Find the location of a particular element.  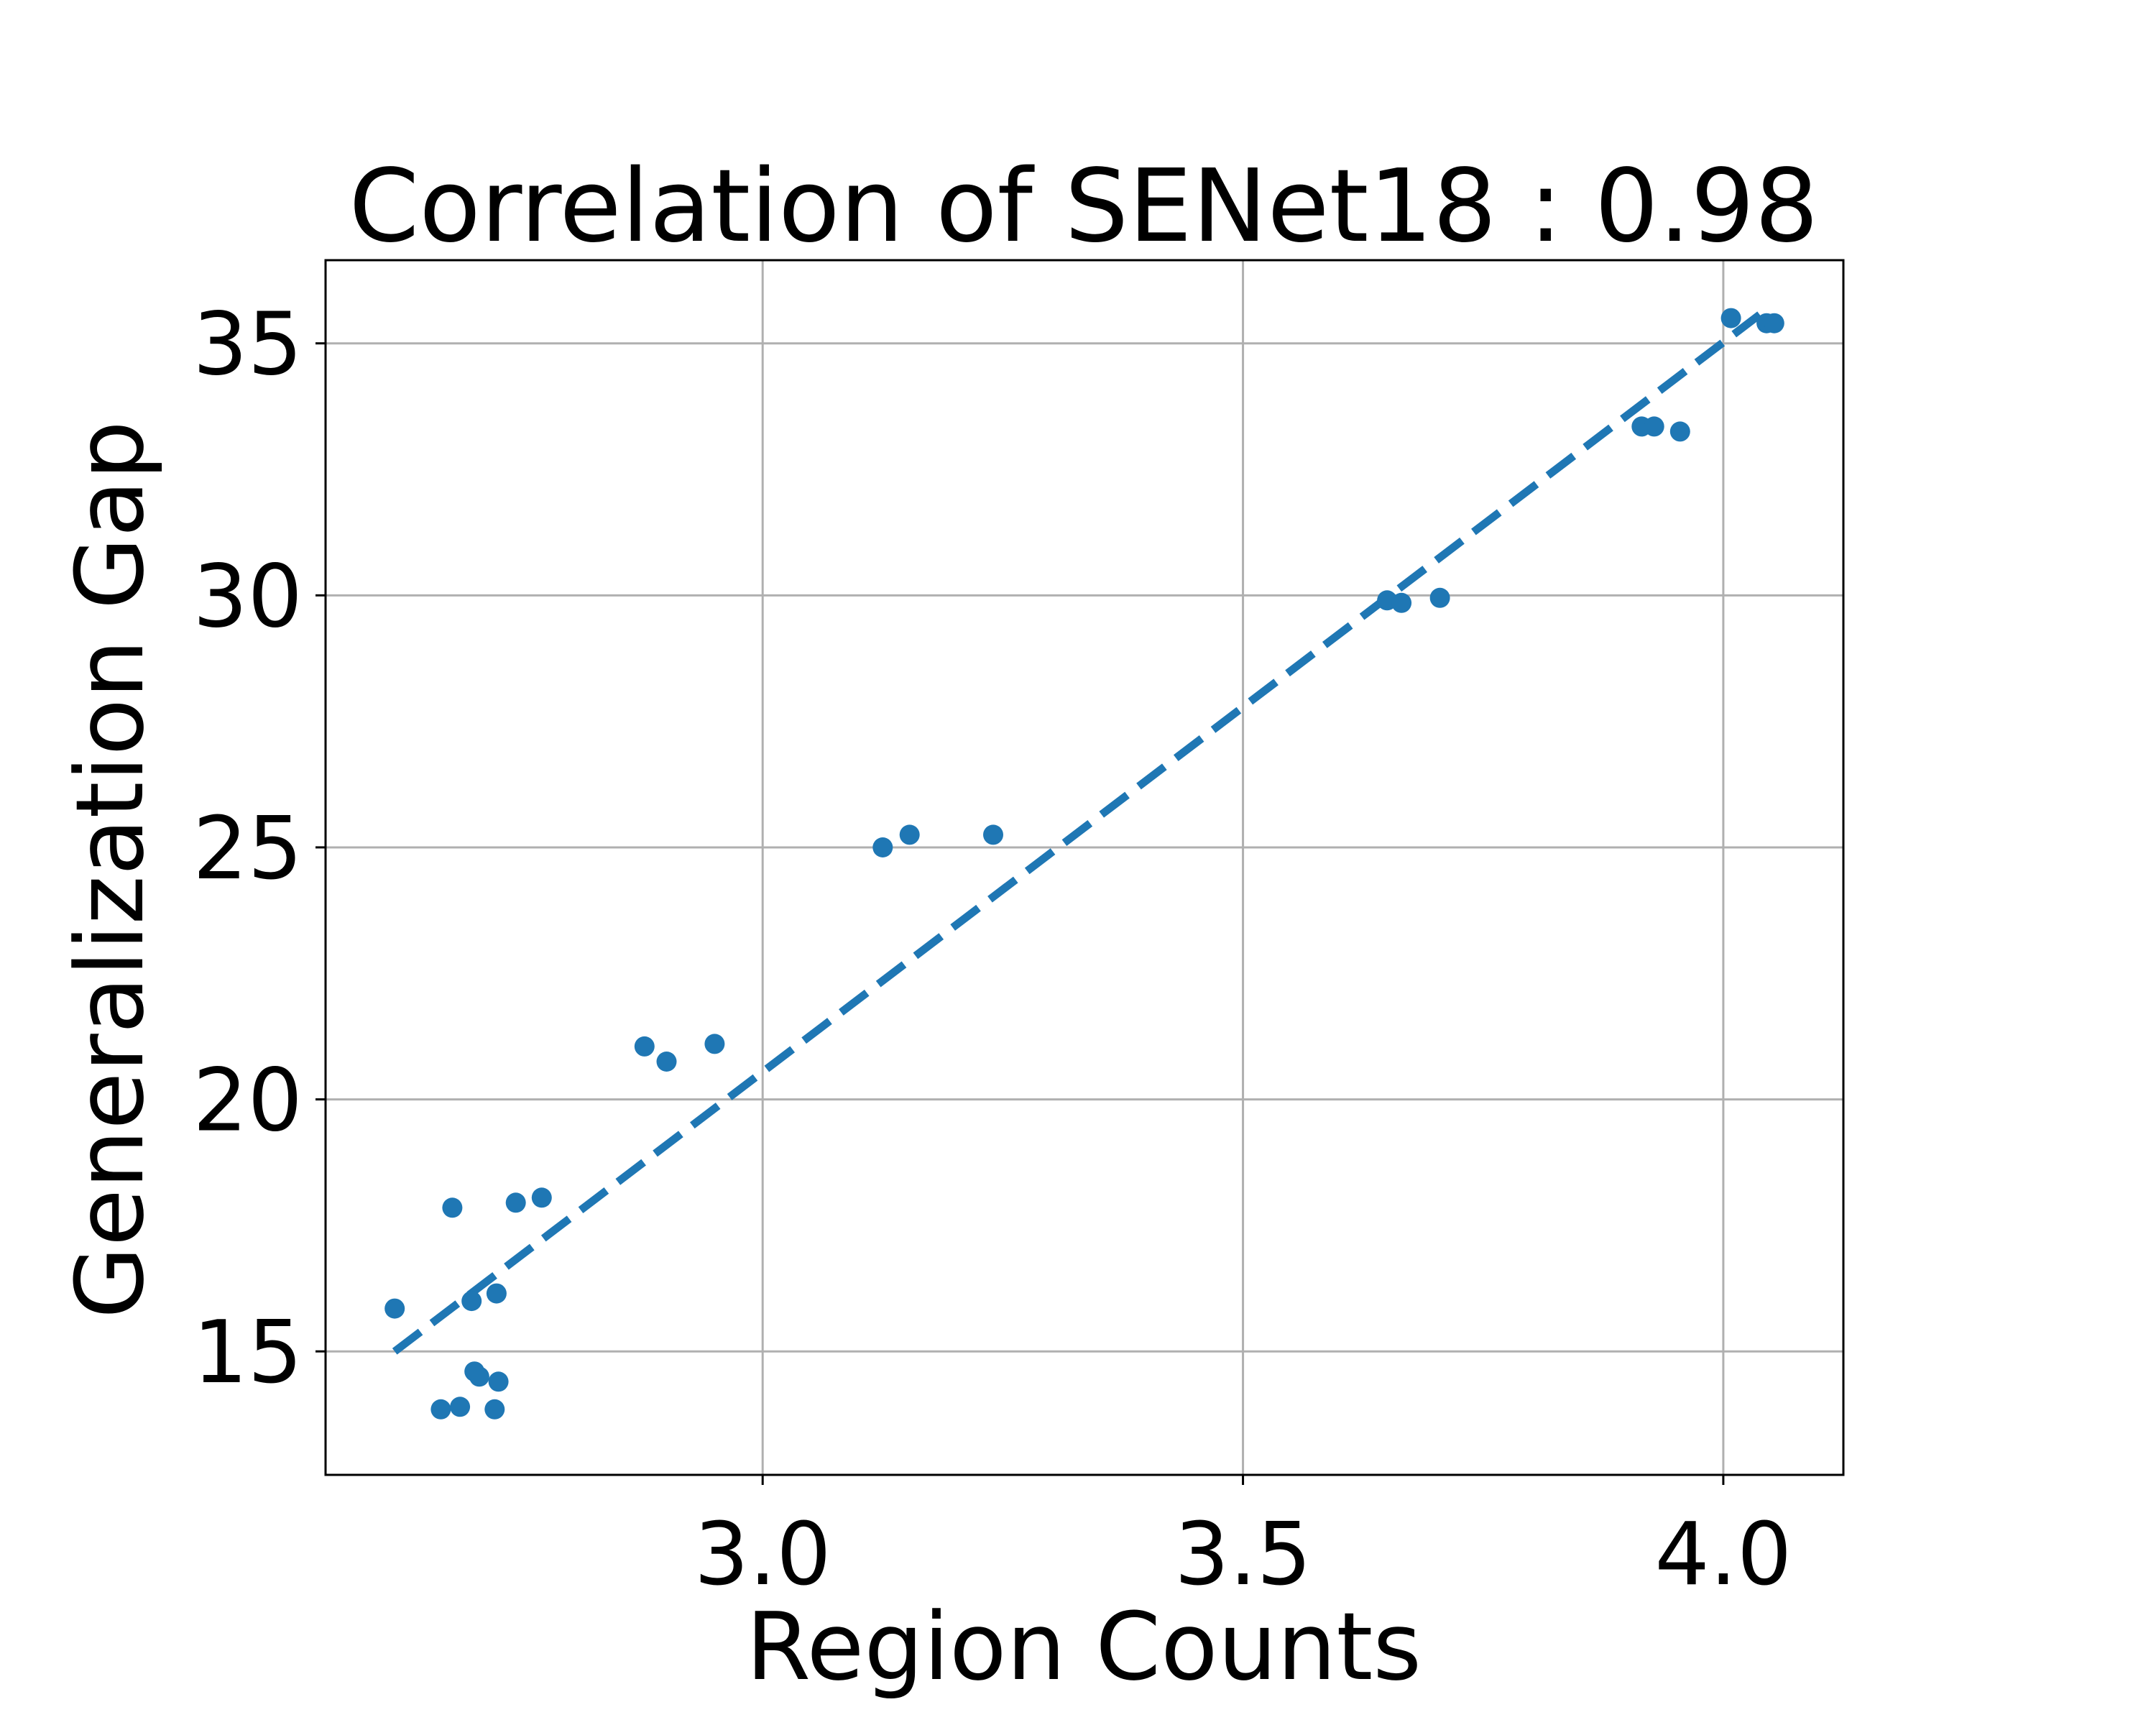

y-tick-label: 30 is located at coordinates (248, 597).